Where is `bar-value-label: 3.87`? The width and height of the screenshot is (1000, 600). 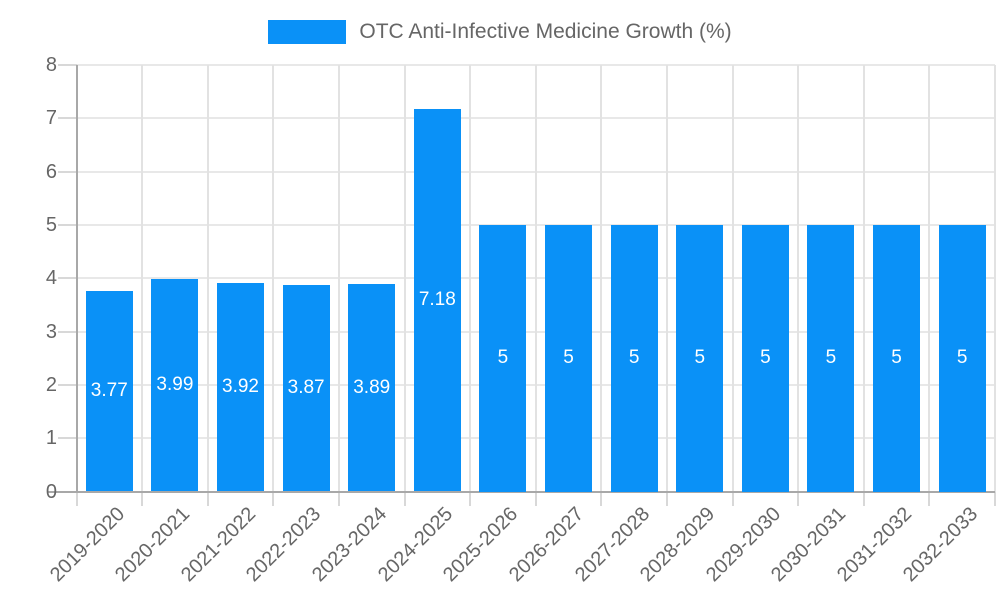
bar-value-label: 3.87 is located at coordinates (306, 388).